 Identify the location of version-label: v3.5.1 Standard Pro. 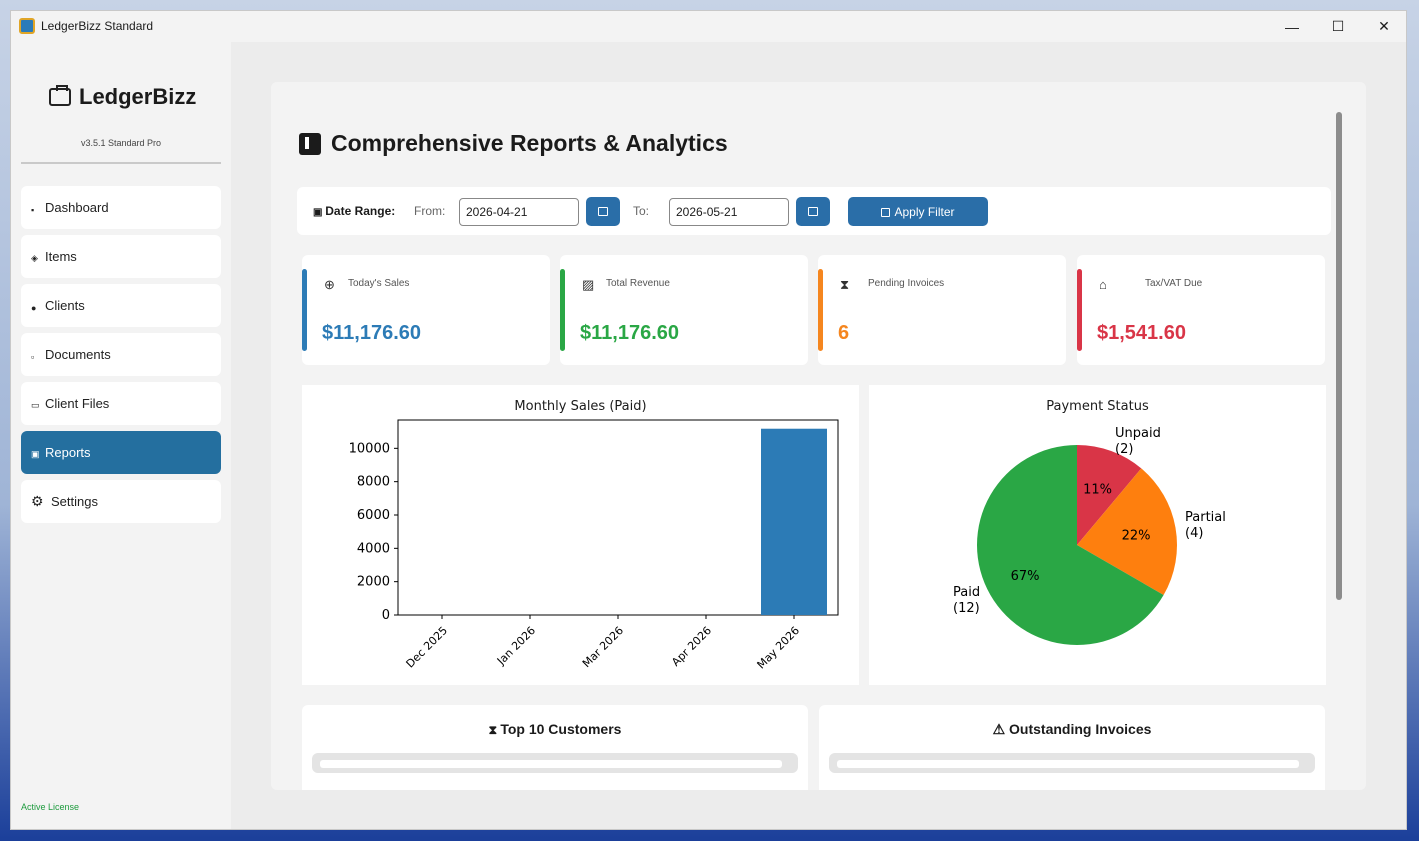
(121, 143).